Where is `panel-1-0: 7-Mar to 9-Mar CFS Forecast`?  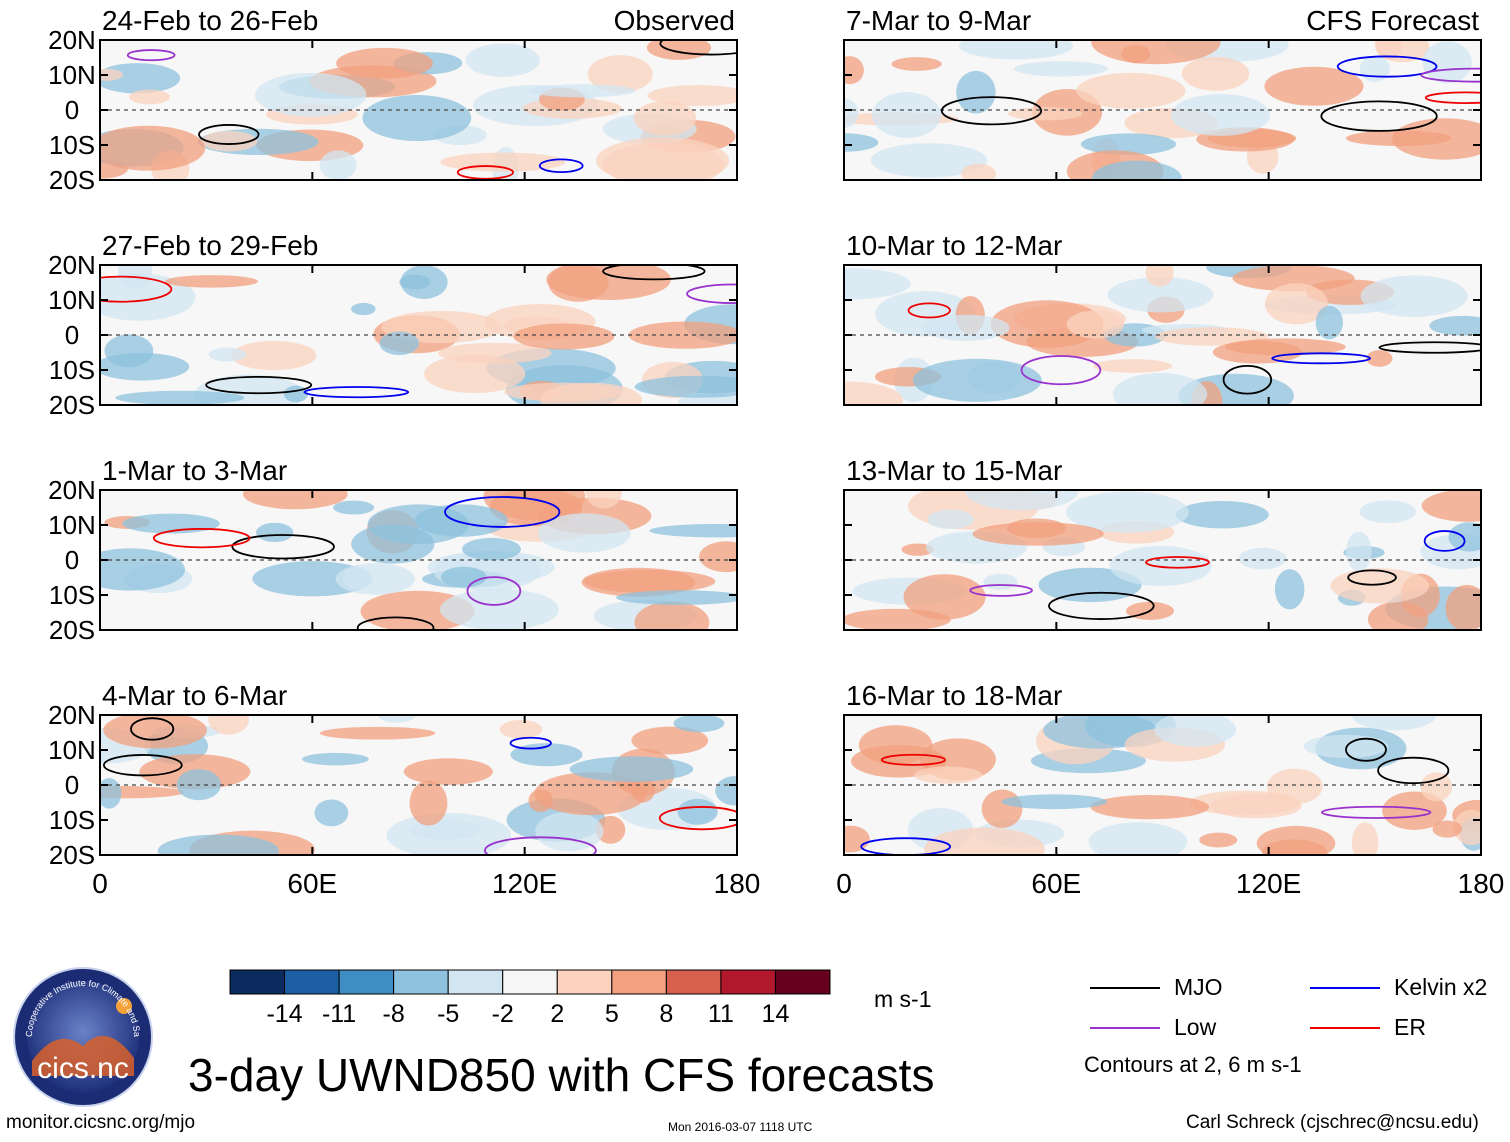
panel-1-0: 7-Mar to 9-Mar CFS Forecast is located at coordinates (1162, 93).